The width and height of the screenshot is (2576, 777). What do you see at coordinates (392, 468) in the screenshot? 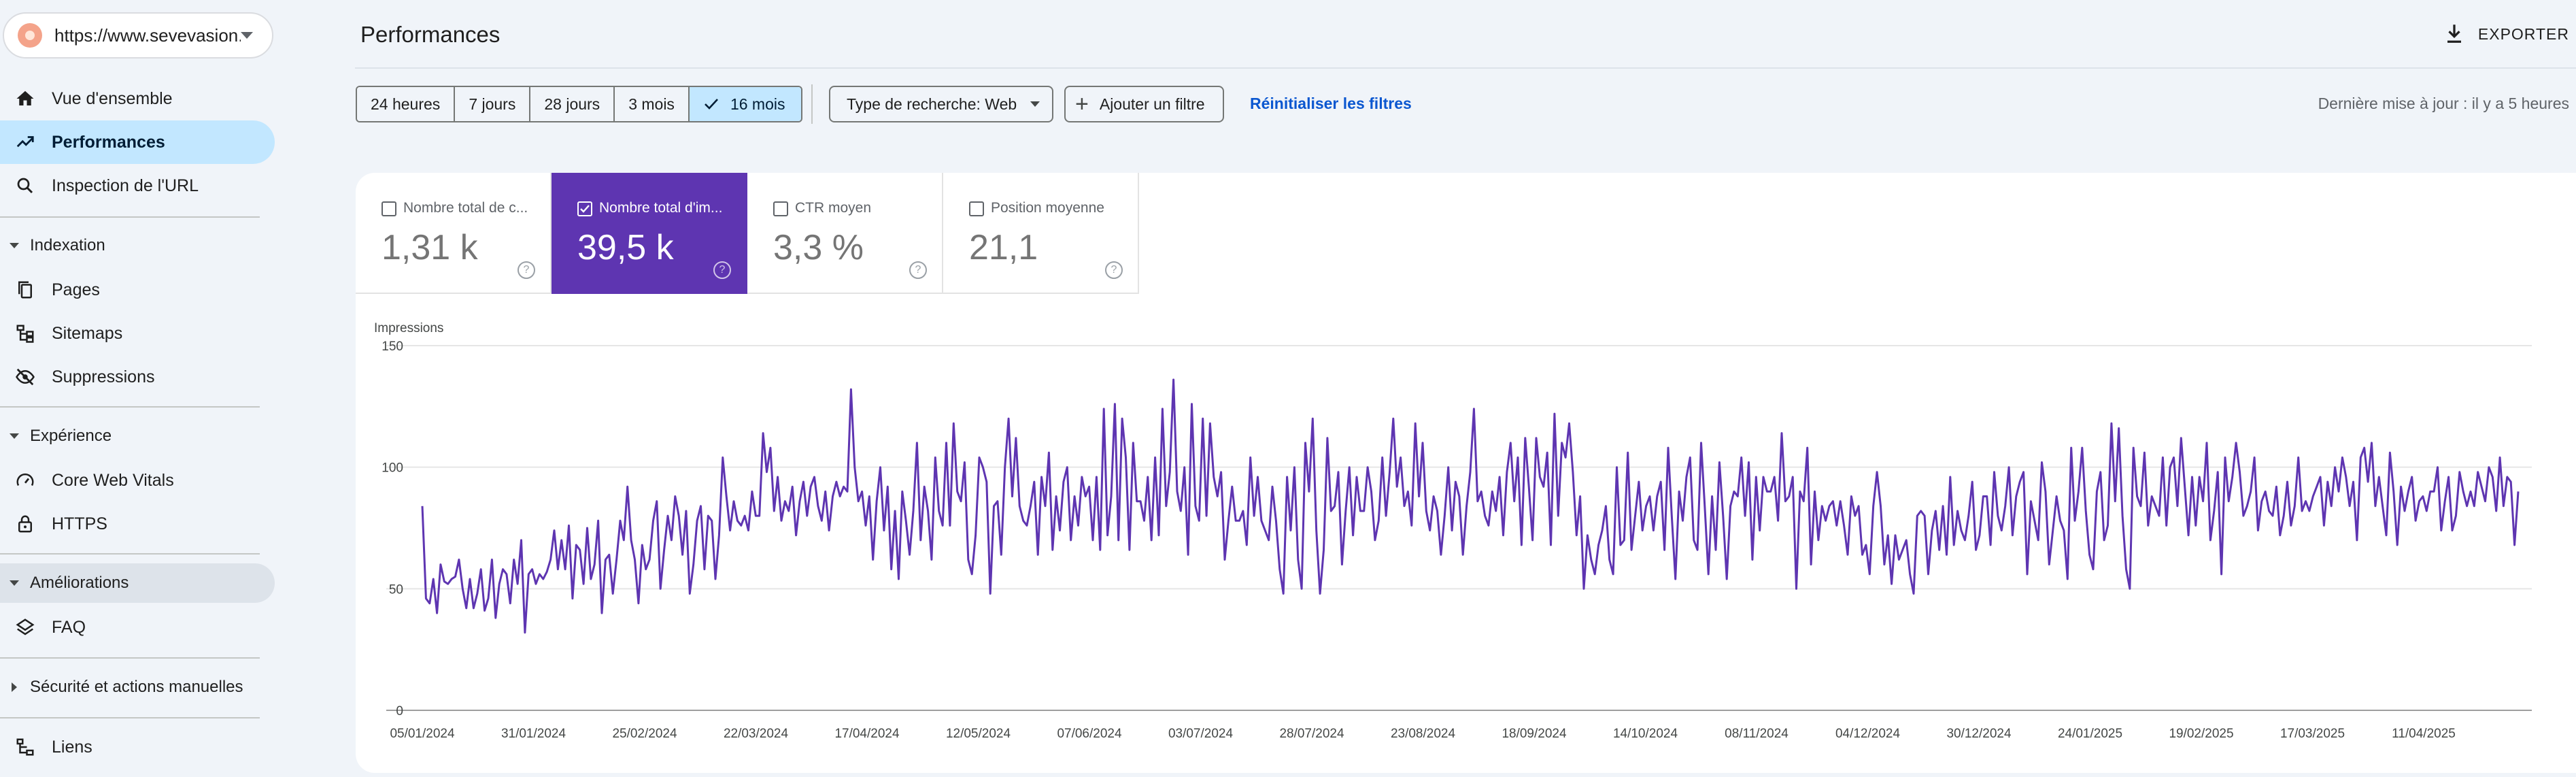
I see `y-tick-label: 100` at bounding box center [392, 468].